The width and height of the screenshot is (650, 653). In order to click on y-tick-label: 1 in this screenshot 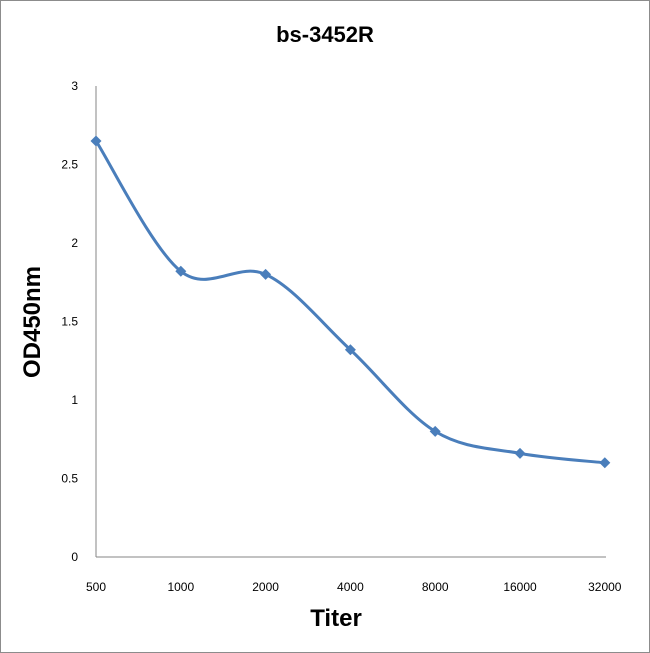, I will do `click(74, 400)`.